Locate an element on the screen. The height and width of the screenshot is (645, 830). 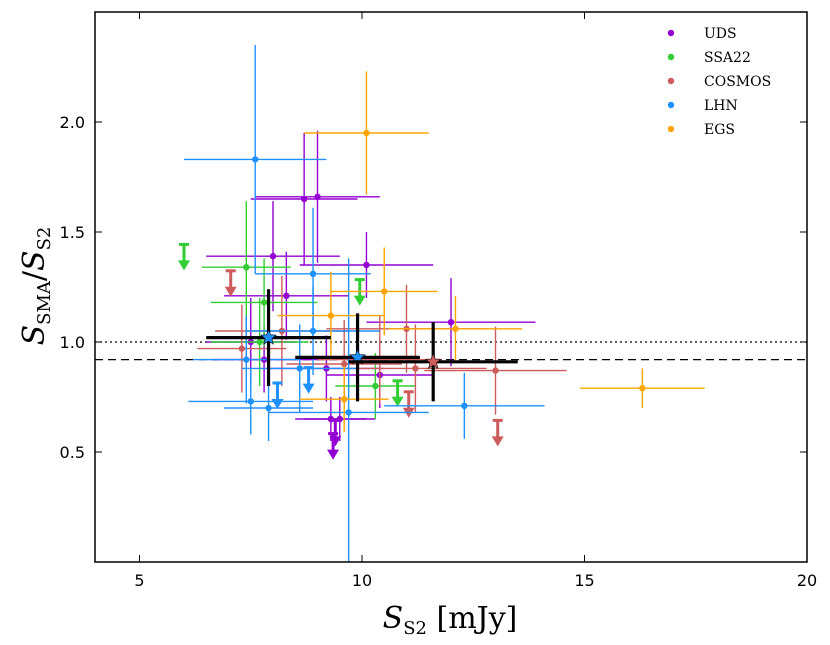
x-tick-label: 20 is located at coordinates (807, 580).